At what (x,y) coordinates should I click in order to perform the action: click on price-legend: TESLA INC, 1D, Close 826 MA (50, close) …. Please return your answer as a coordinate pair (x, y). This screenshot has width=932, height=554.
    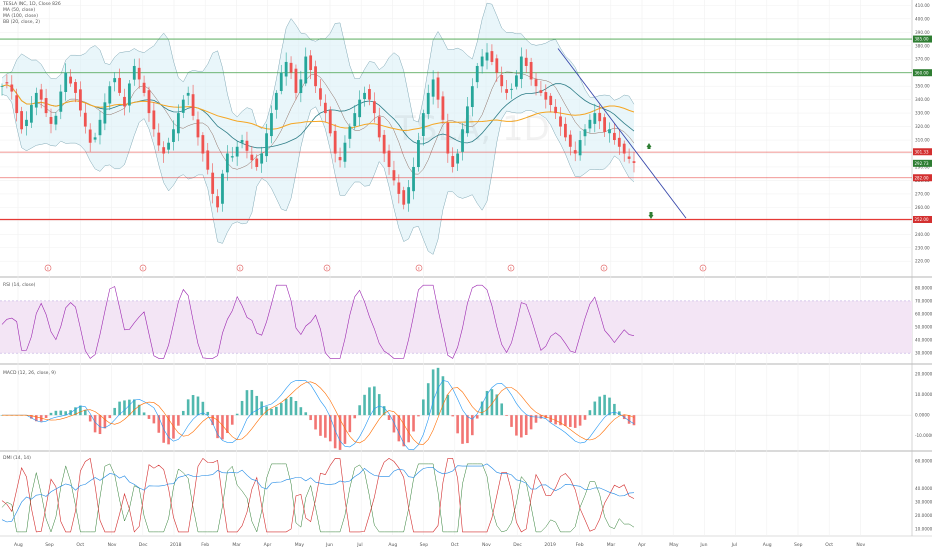
    Looking at the image, I should click on (32, 14).